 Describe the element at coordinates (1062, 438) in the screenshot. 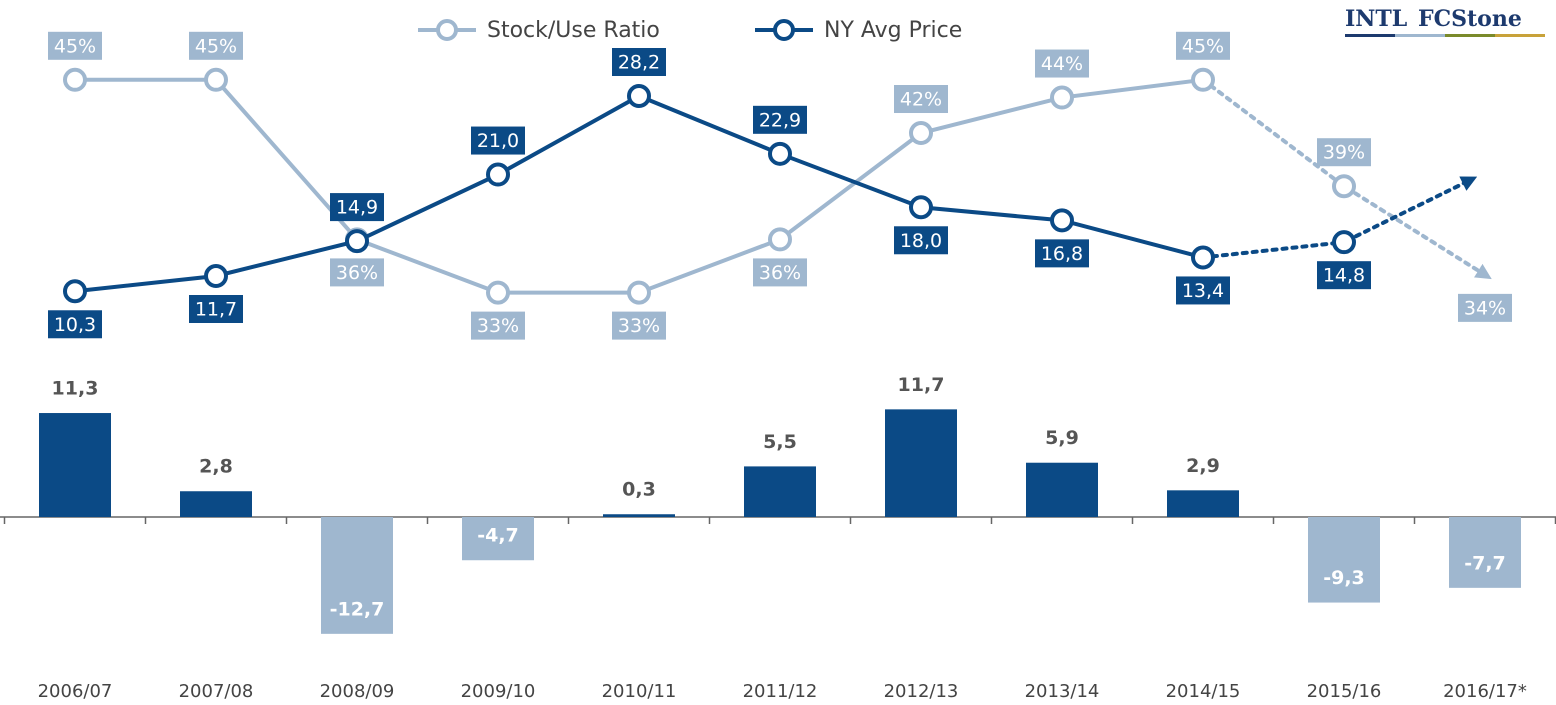

I see `data-label: 5,9` at that location.